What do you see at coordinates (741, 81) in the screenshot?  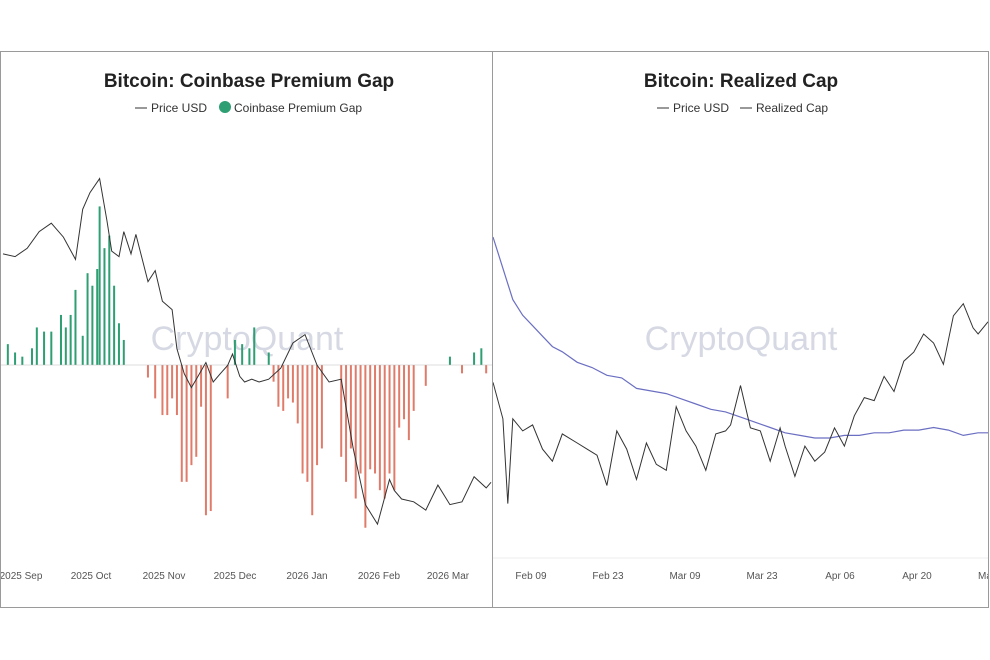 I see `chart-title: Bitcoin: Realized Cap` at bounding box center [741, 81].